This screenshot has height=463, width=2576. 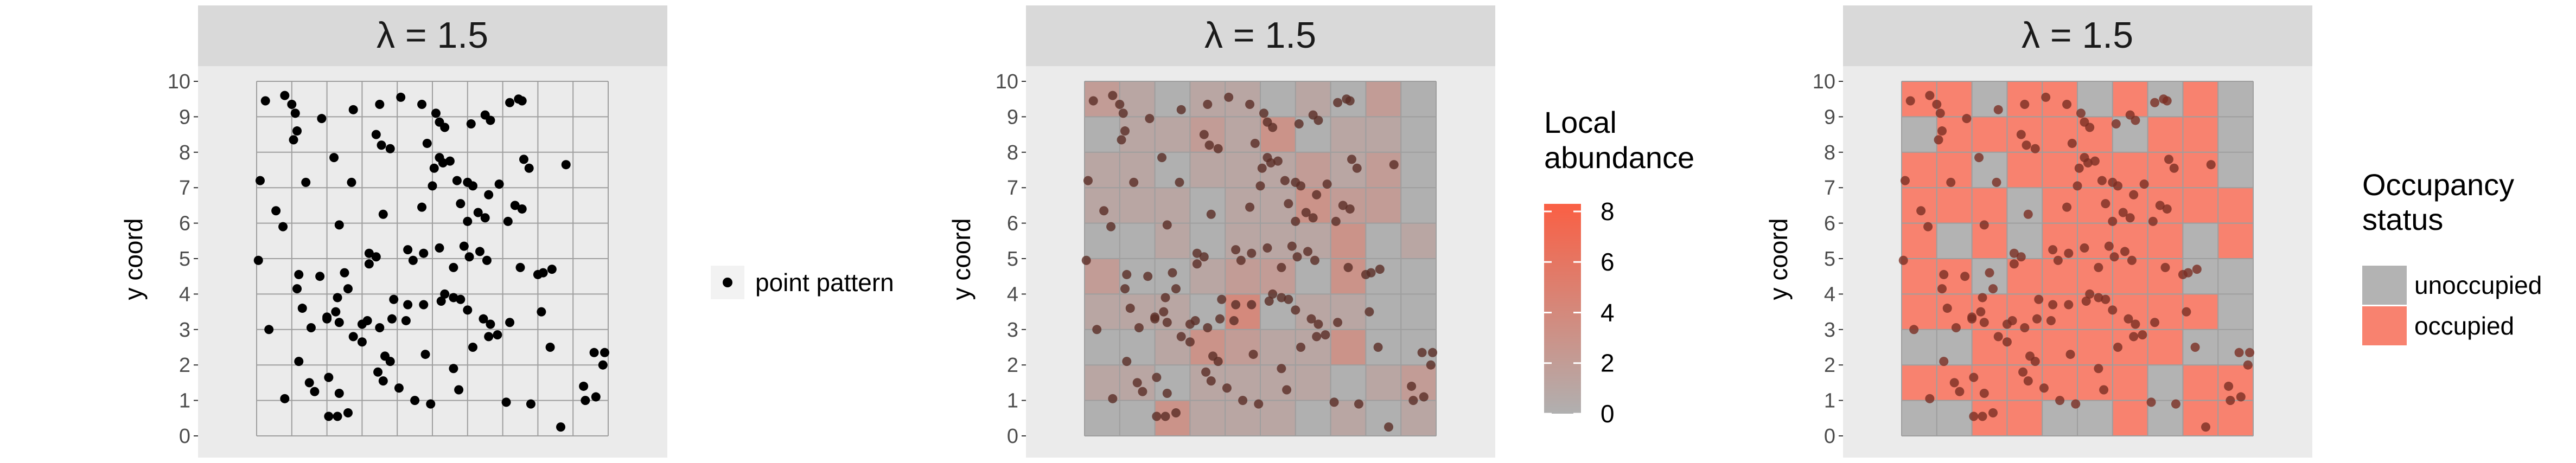 What do you see at coordinates (1829, 436) in the screenshot?
I see `y-tick-label: 0` at bounding box center [1829, 436].